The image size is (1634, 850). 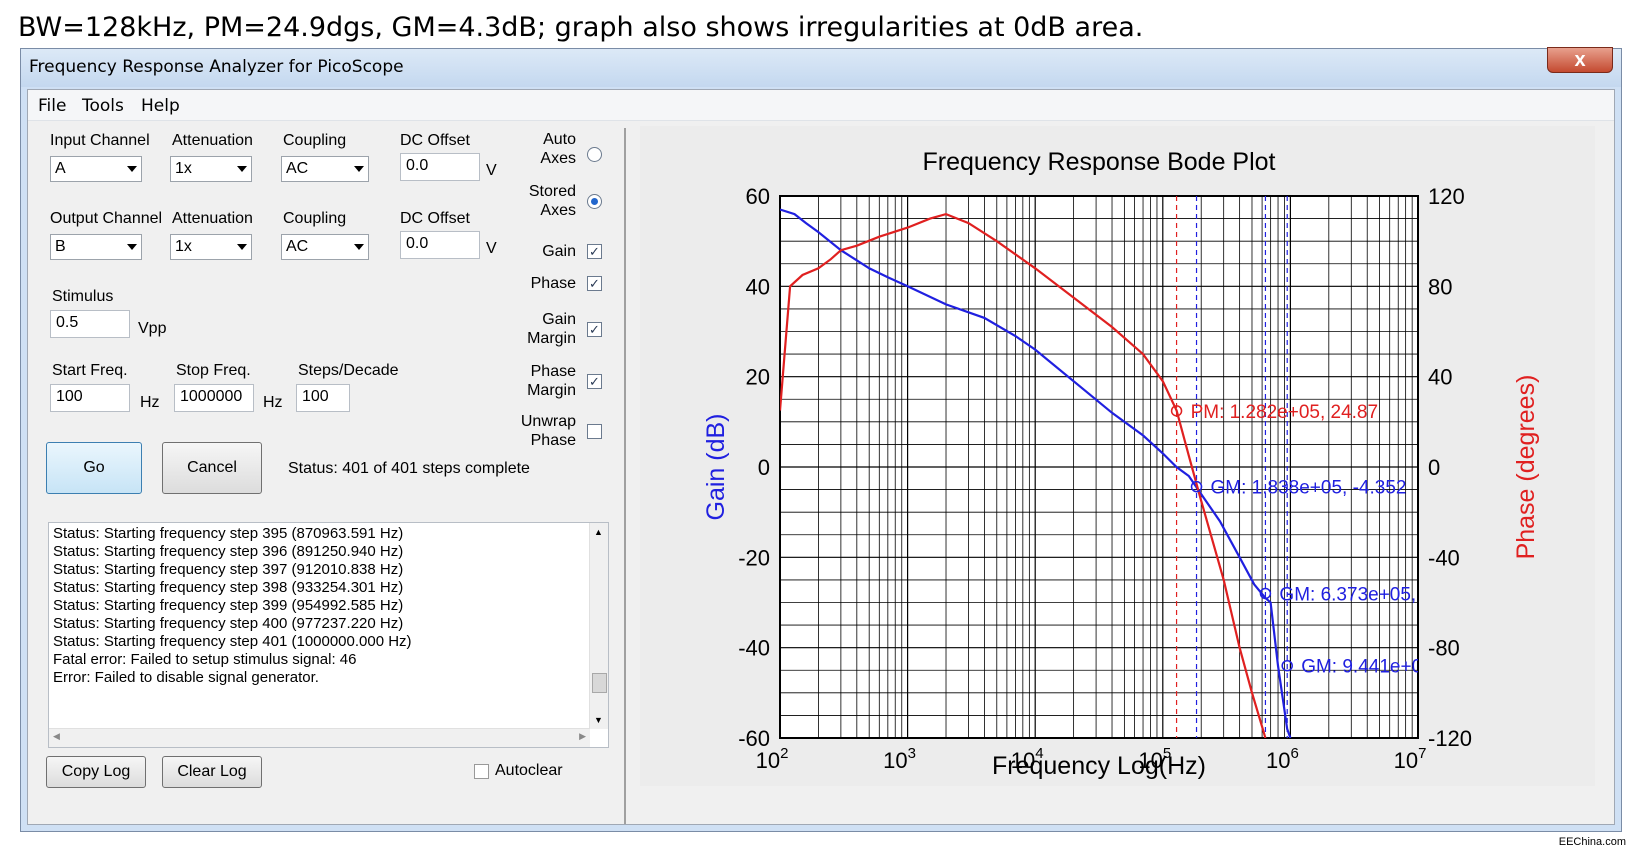 What do you see at coordinates (1282, 759) in the screenshot?
I see `x-tick-label: 10⁶` at bounding box center [1282, 759].